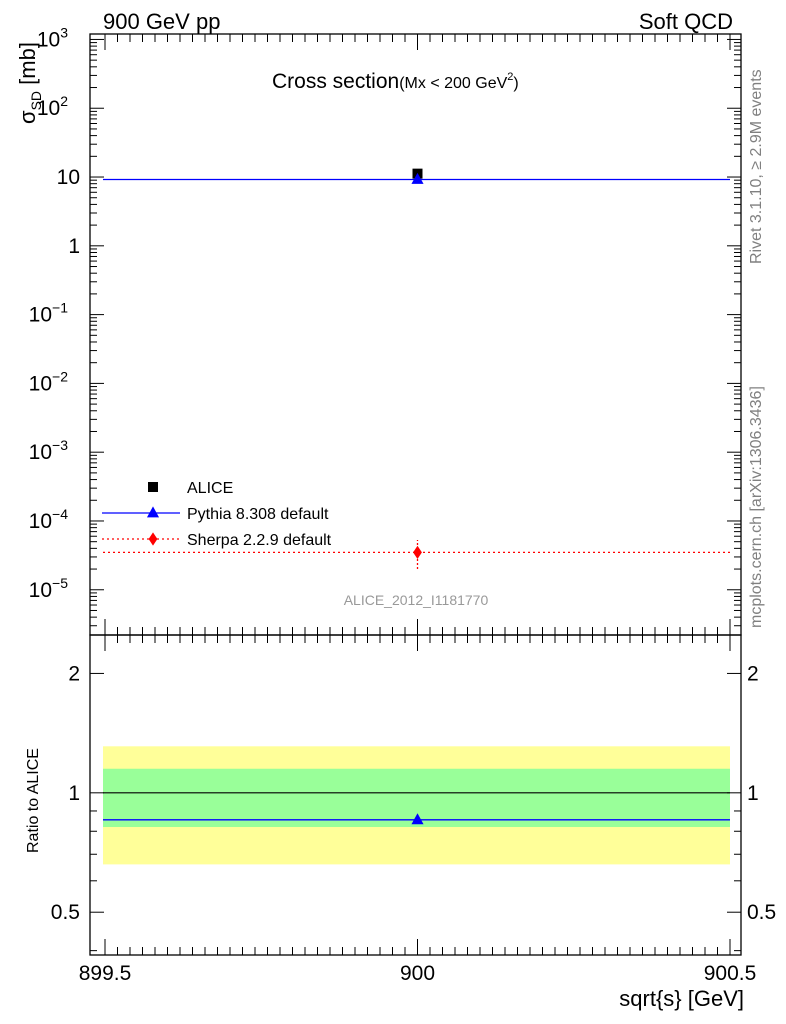 This screenshot has height=1024, width=786. What do you see at coordinates (65, 912) in the screenshot?
I see `ratio-y-tick-label-left: 0.5` at bounding box center [65, 912].